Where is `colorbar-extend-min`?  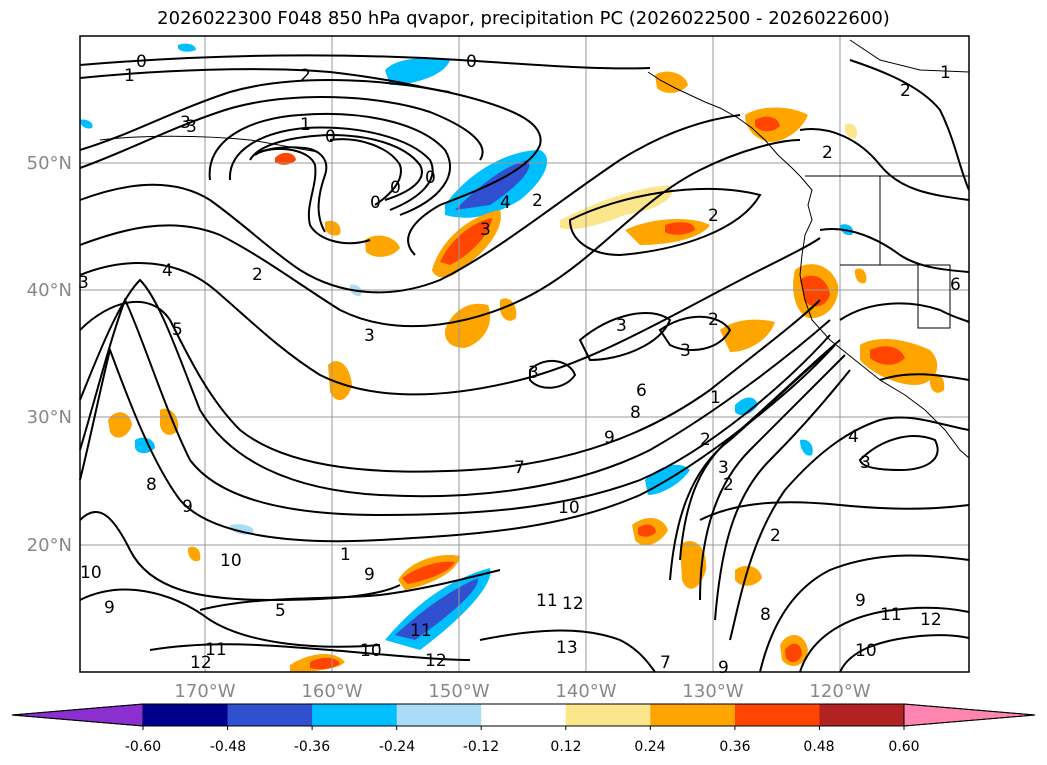
colorbar-extend-min is located at coordinates (77, 715).